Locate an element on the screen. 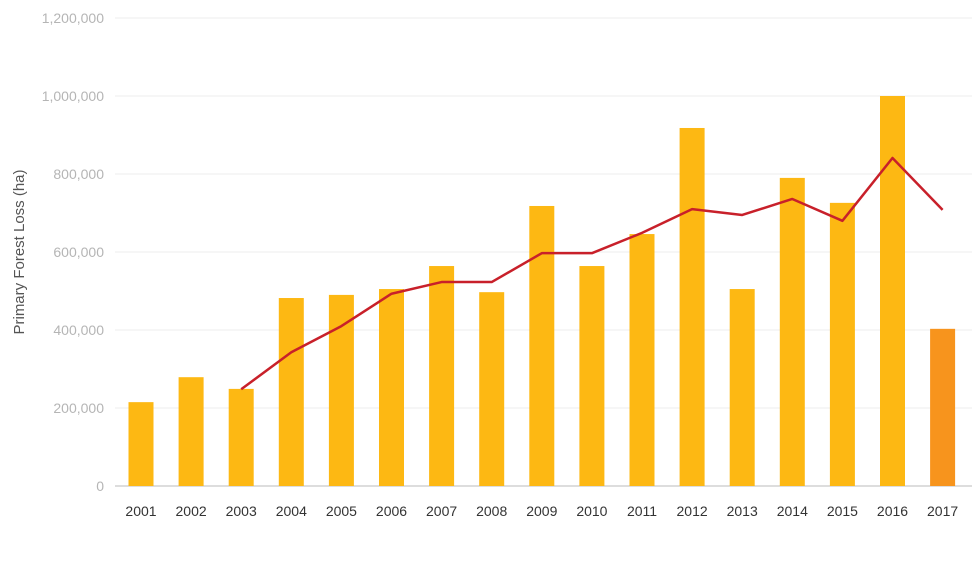 This screenshot has height=570, width=974. x-tick-label: 2005 is located at coordinates (341, 511).